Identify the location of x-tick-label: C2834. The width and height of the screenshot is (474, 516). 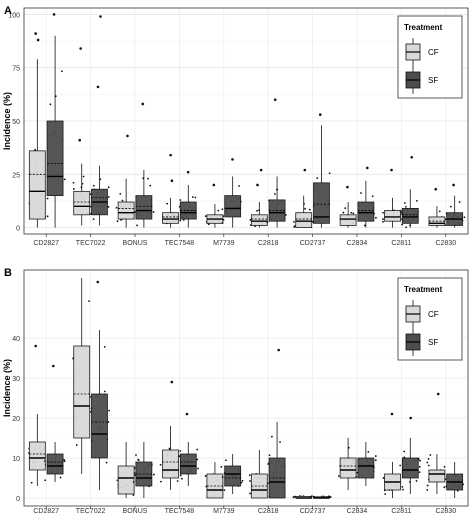
(357, 243).